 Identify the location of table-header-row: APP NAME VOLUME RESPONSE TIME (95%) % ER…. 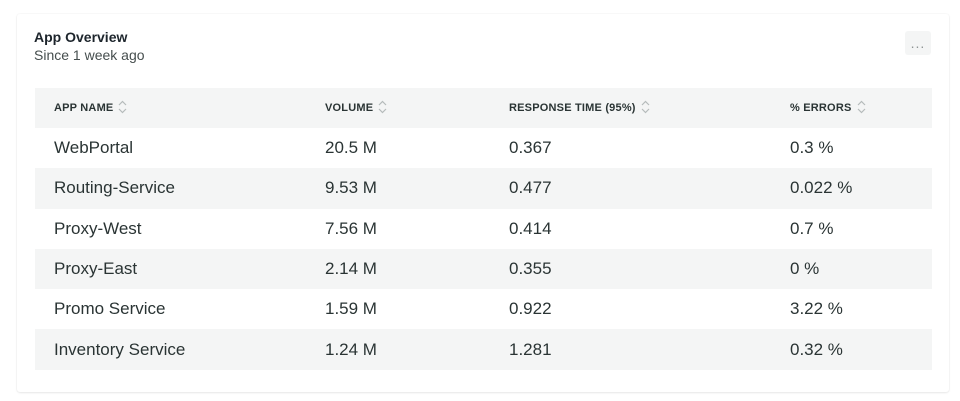
(483, 108).